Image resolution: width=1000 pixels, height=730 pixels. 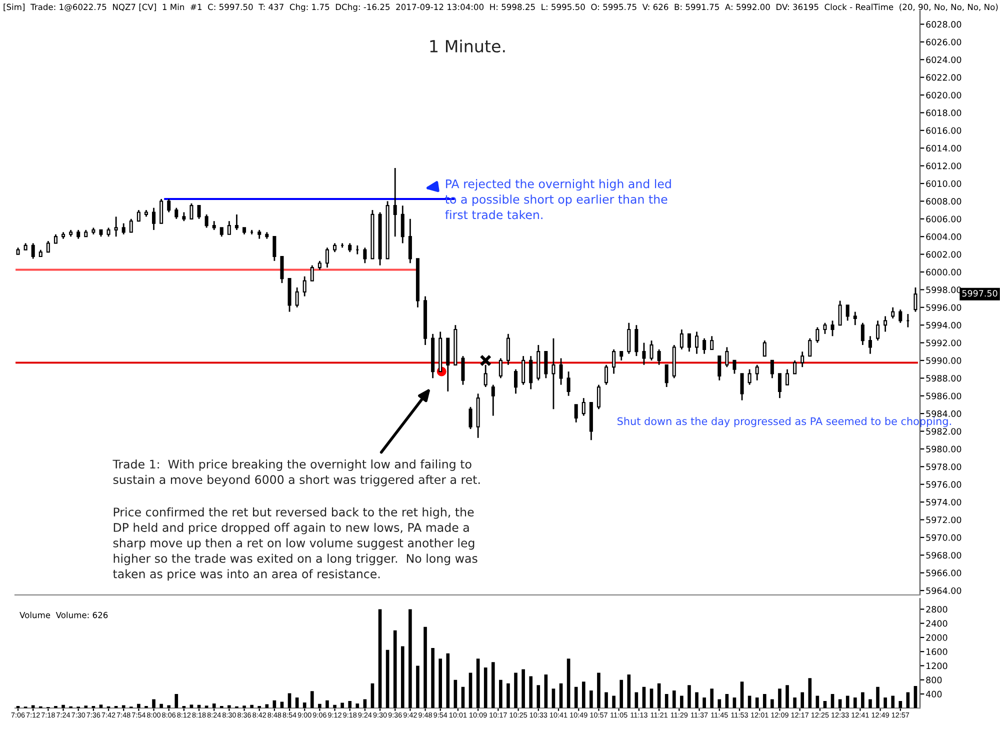 What do you see at coordinates (467, 46) in the screenshot?
I see `text: 1 Minute.` at bounding box center [467, 46].